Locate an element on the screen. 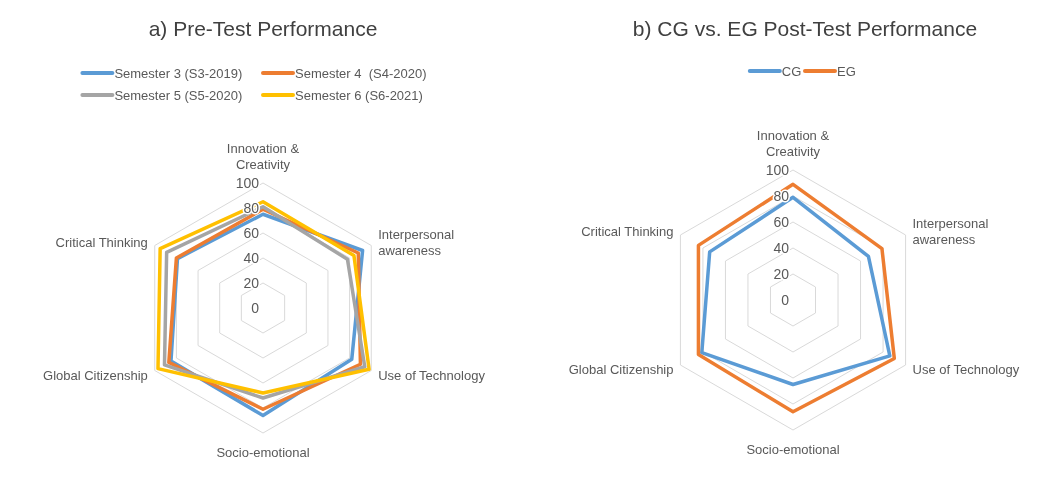  legend-label: CG is located at coordinates (791, 71).